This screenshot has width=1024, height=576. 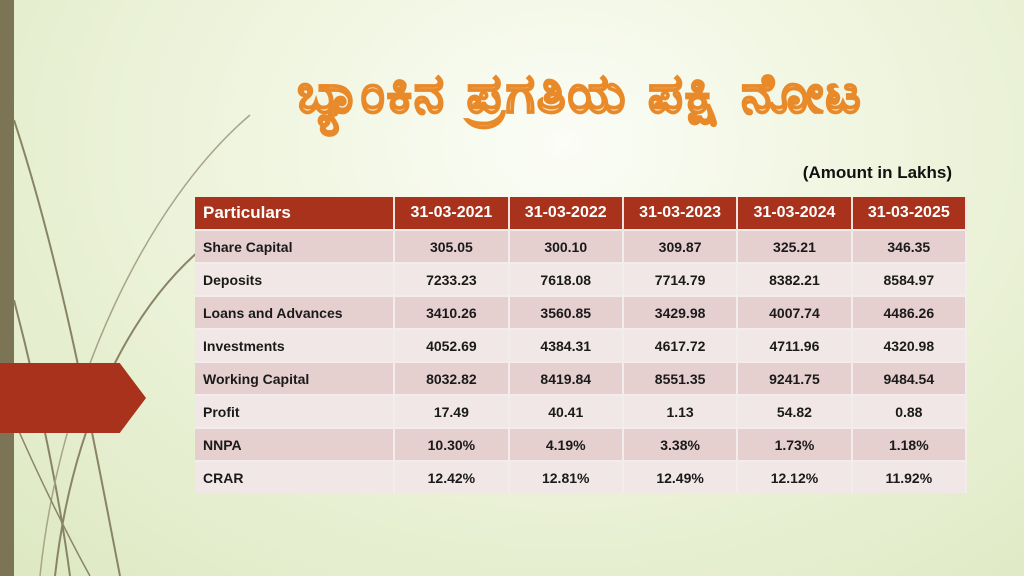 I want to click on table-cell: 7714.79, so click(x=680, y=279).